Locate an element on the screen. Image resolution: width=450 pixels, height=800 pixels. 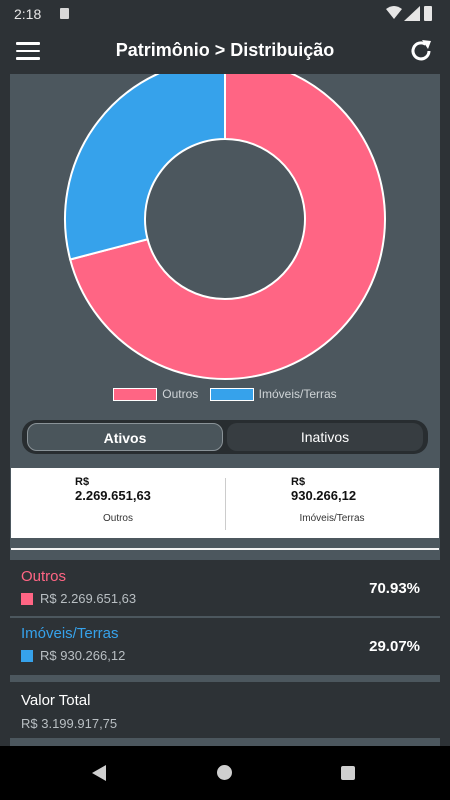
signal-icon is located at coordinates (412, 13).